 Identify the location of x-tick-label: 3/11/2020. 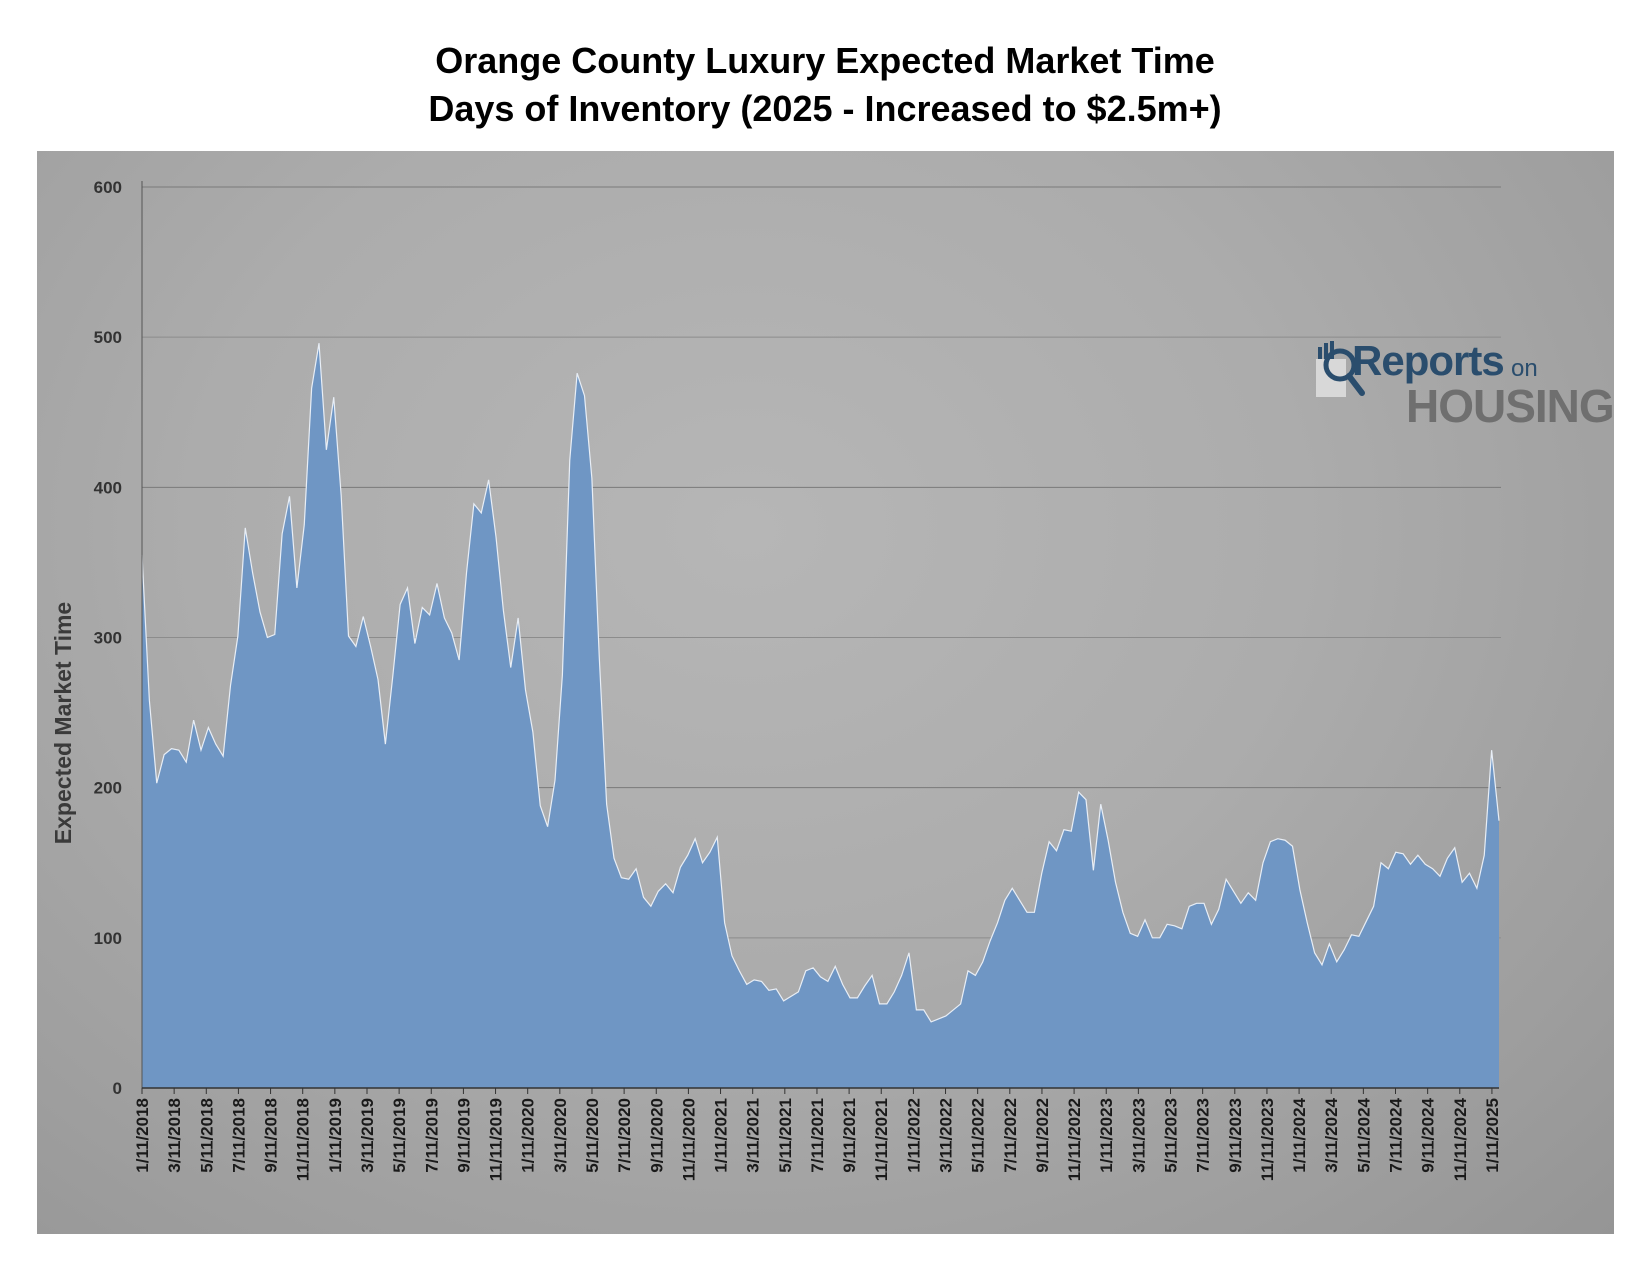
(560, 1135).